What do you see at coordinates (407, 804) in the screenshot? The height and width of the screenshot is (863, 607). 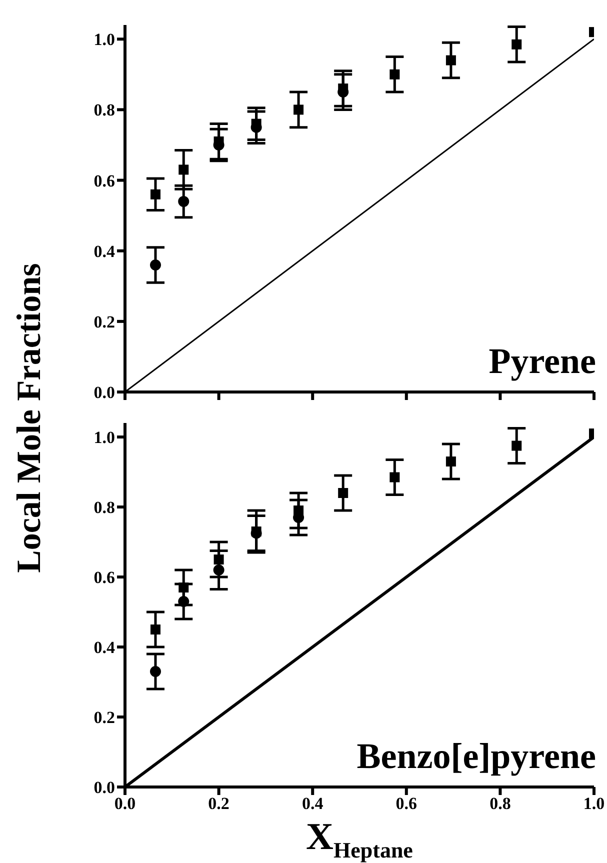 I see `x-tick-label: 0.6` at bounding box center [407, 804].